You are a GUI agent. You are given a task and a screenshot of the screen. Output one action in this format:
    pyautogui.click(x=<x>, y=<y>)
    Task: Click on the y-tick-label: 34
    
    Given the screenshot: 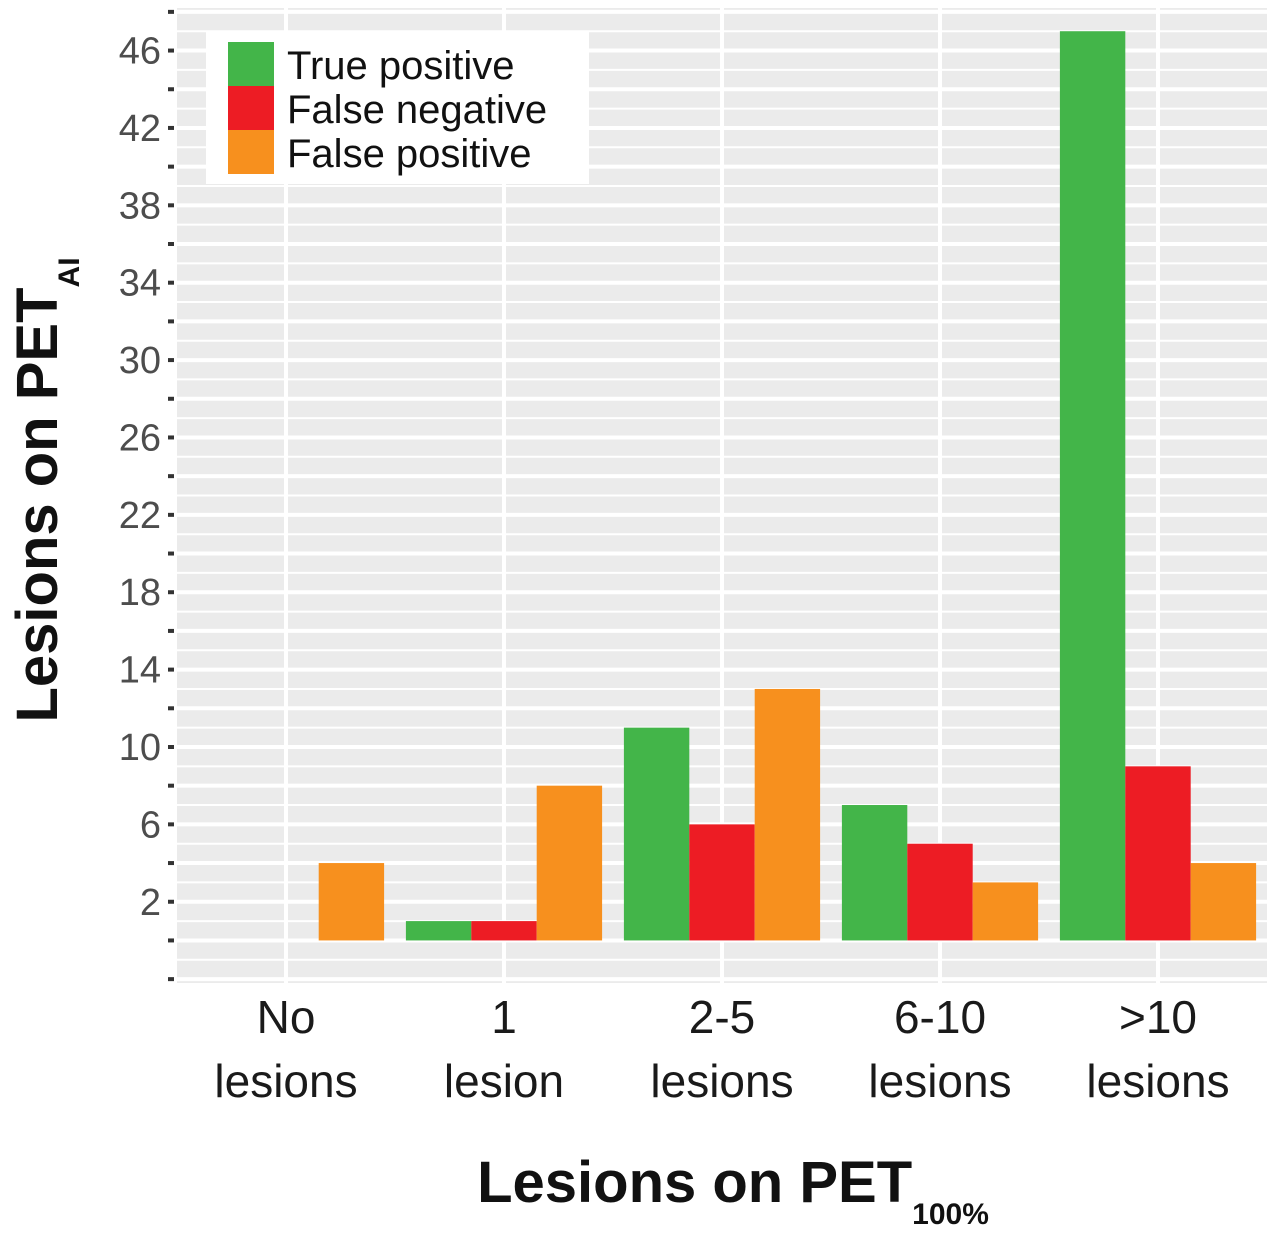 What is the action you would take?
    pyautogui.click(x=140, y=284)
    